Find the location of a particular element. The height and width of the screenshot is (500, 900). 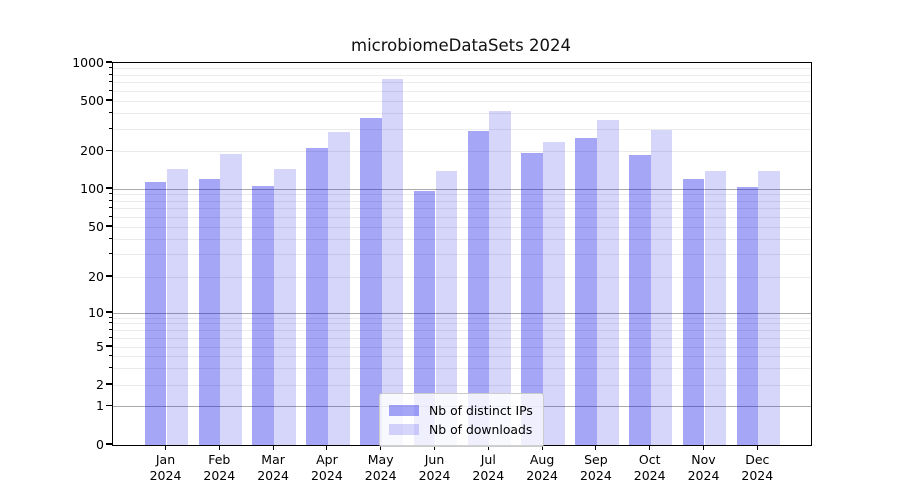

bar-apr-downloads is located at coordinates (338, 288).